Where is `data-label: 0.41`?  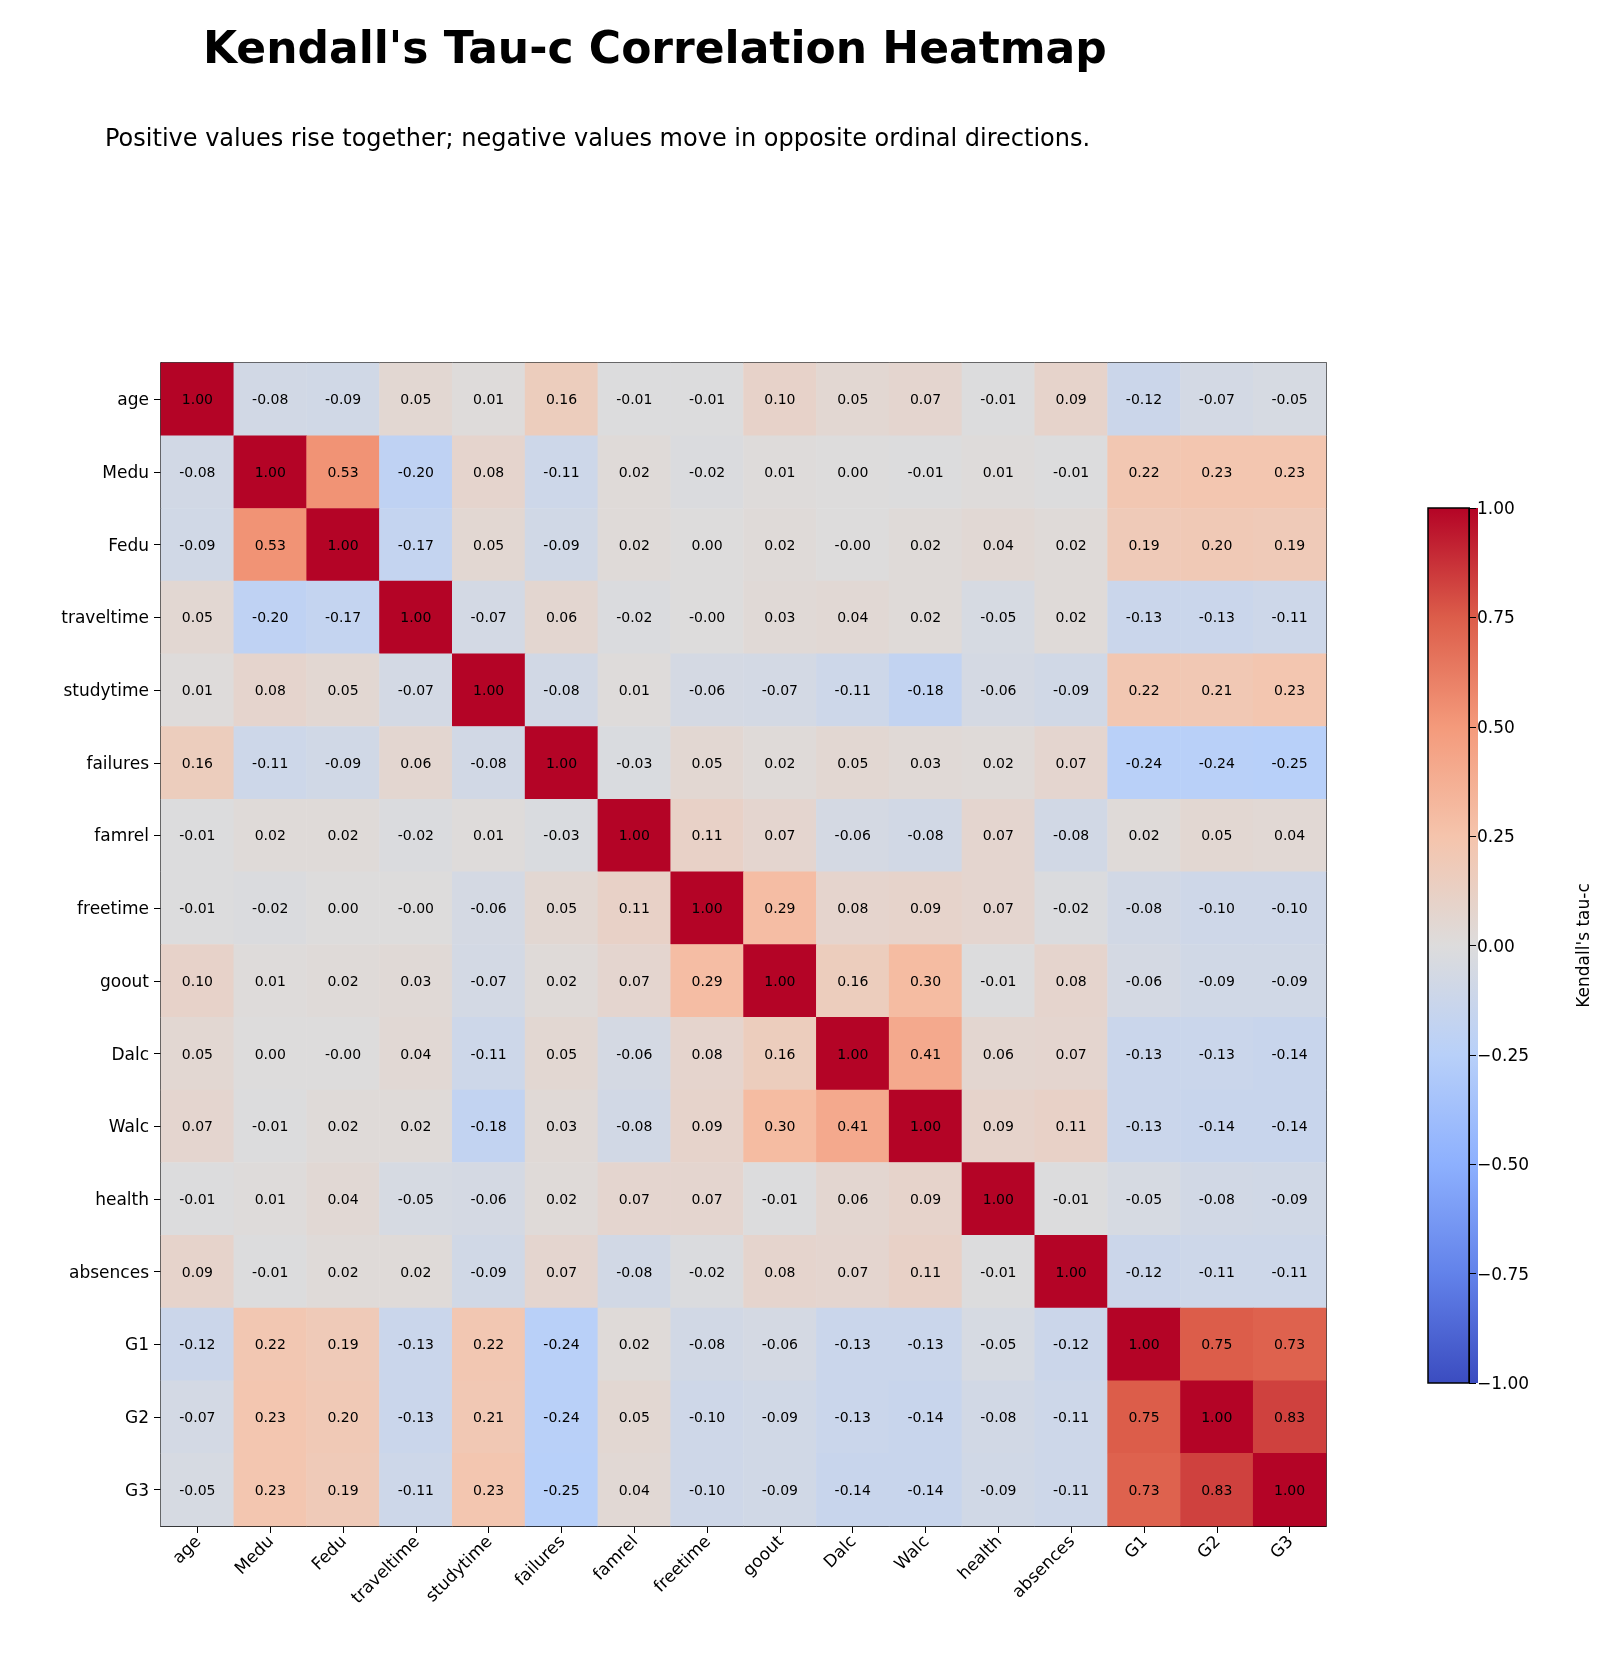
data-label: 0.41 is located at coordinates (925, 1053).